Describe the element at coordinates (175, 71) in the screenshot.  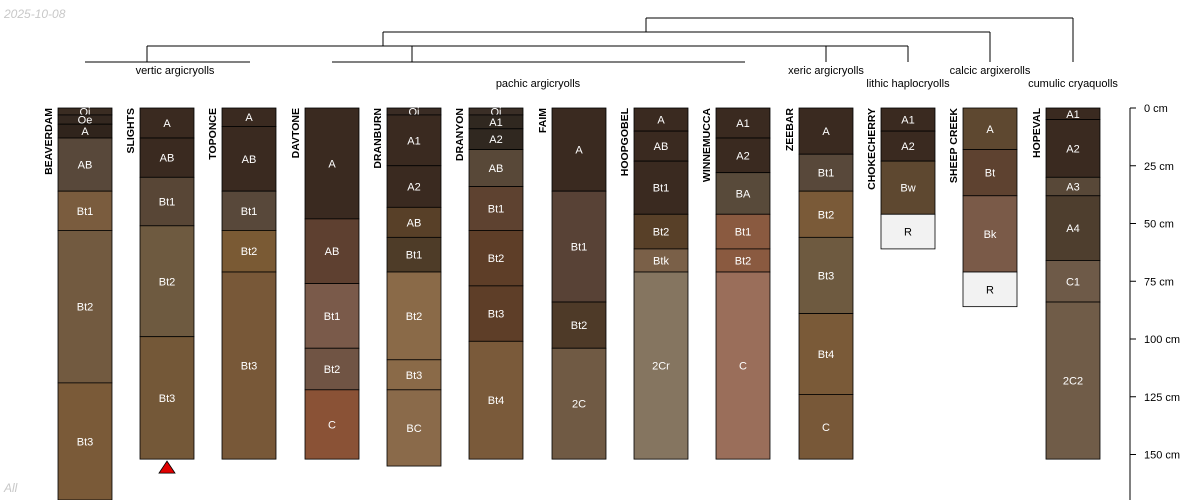
I see `taxa-label: vertic argicryolls` at that location.